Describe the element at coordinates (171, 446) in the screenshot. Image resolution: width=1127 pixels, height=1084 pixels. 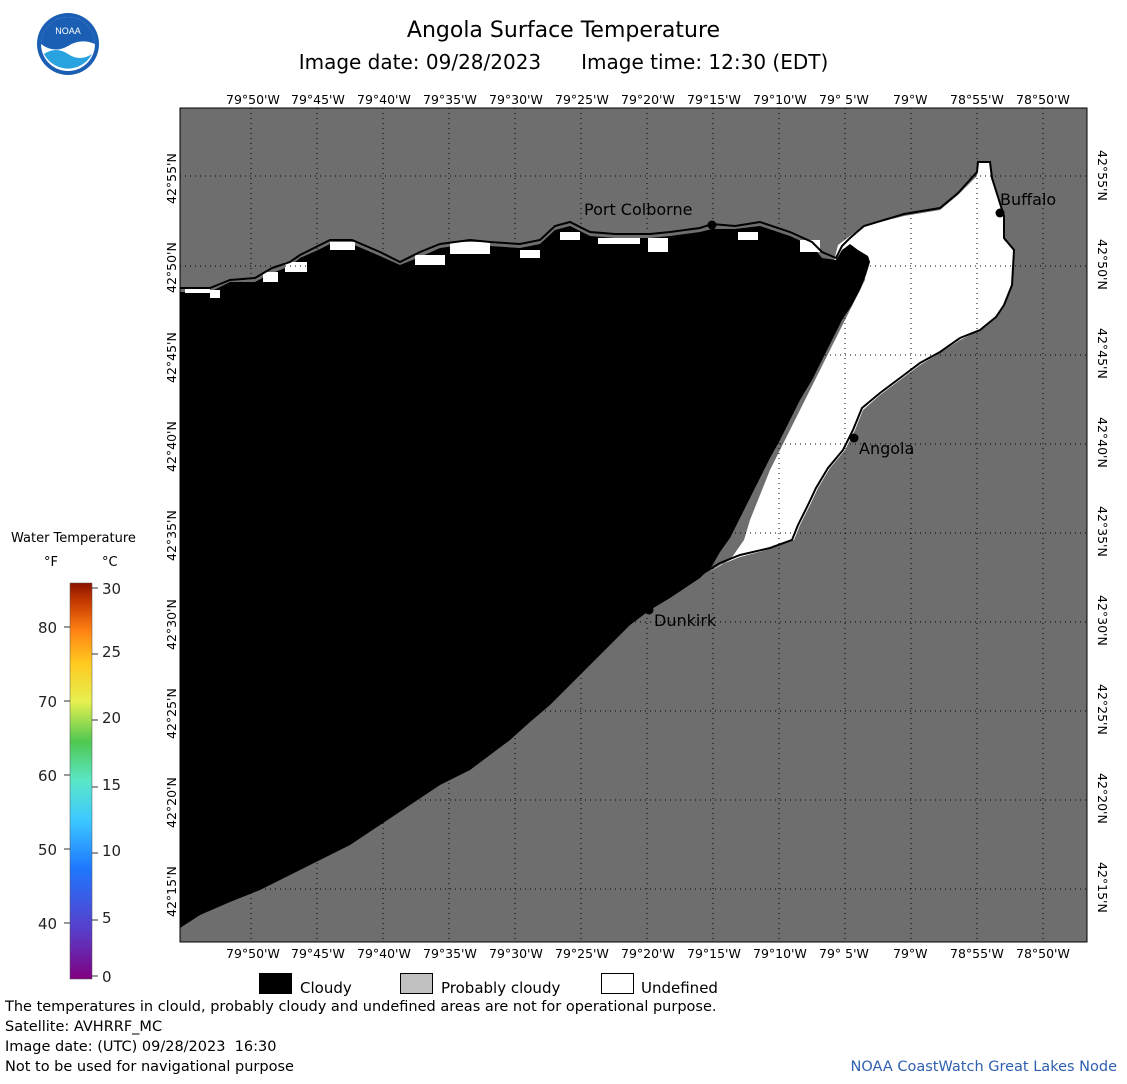
I see `lat-label-left: 42°40'N` at that location.